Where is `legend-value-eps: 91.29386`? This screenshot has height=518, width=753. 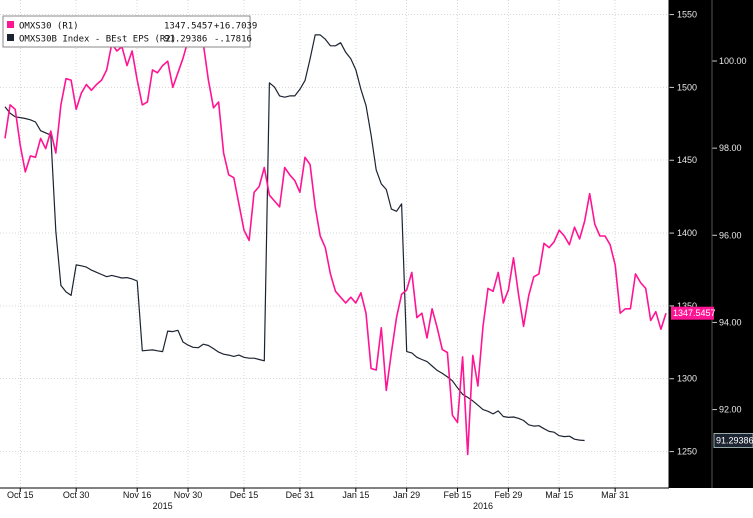 legend-value-eps: 91.29386 is located at coordinates (185, 40).